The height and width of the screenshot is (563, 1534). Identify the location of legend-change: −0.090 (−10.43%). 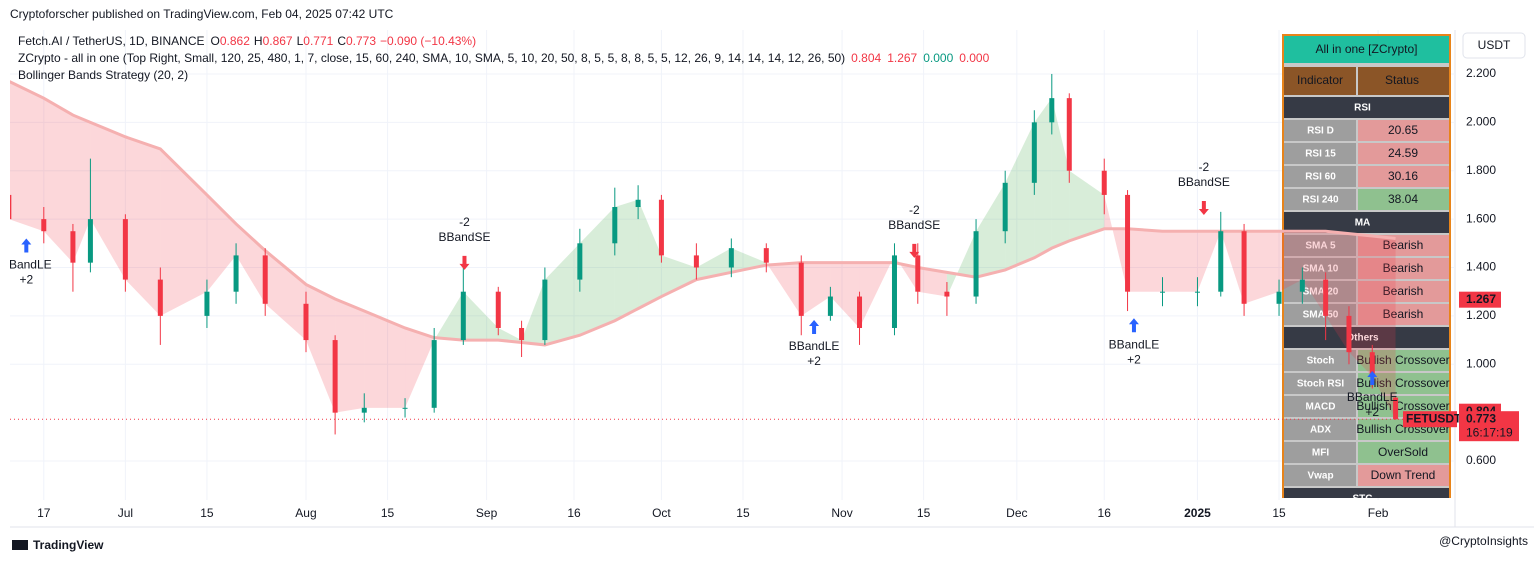
(428, 41).